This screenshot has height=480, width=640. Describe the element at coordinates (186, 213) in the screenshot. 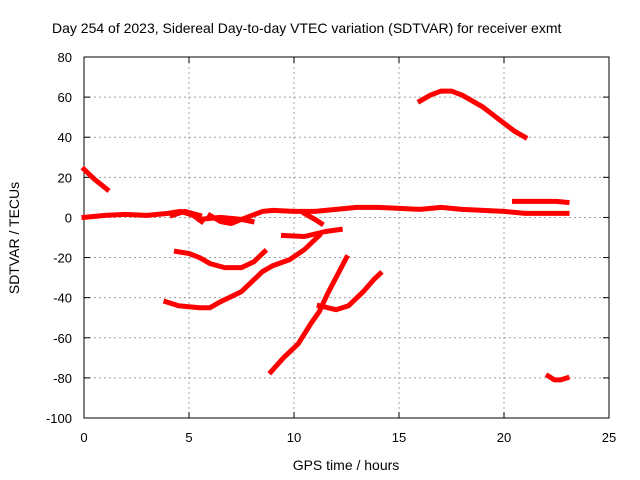

I see `series-line-s3` at that location.